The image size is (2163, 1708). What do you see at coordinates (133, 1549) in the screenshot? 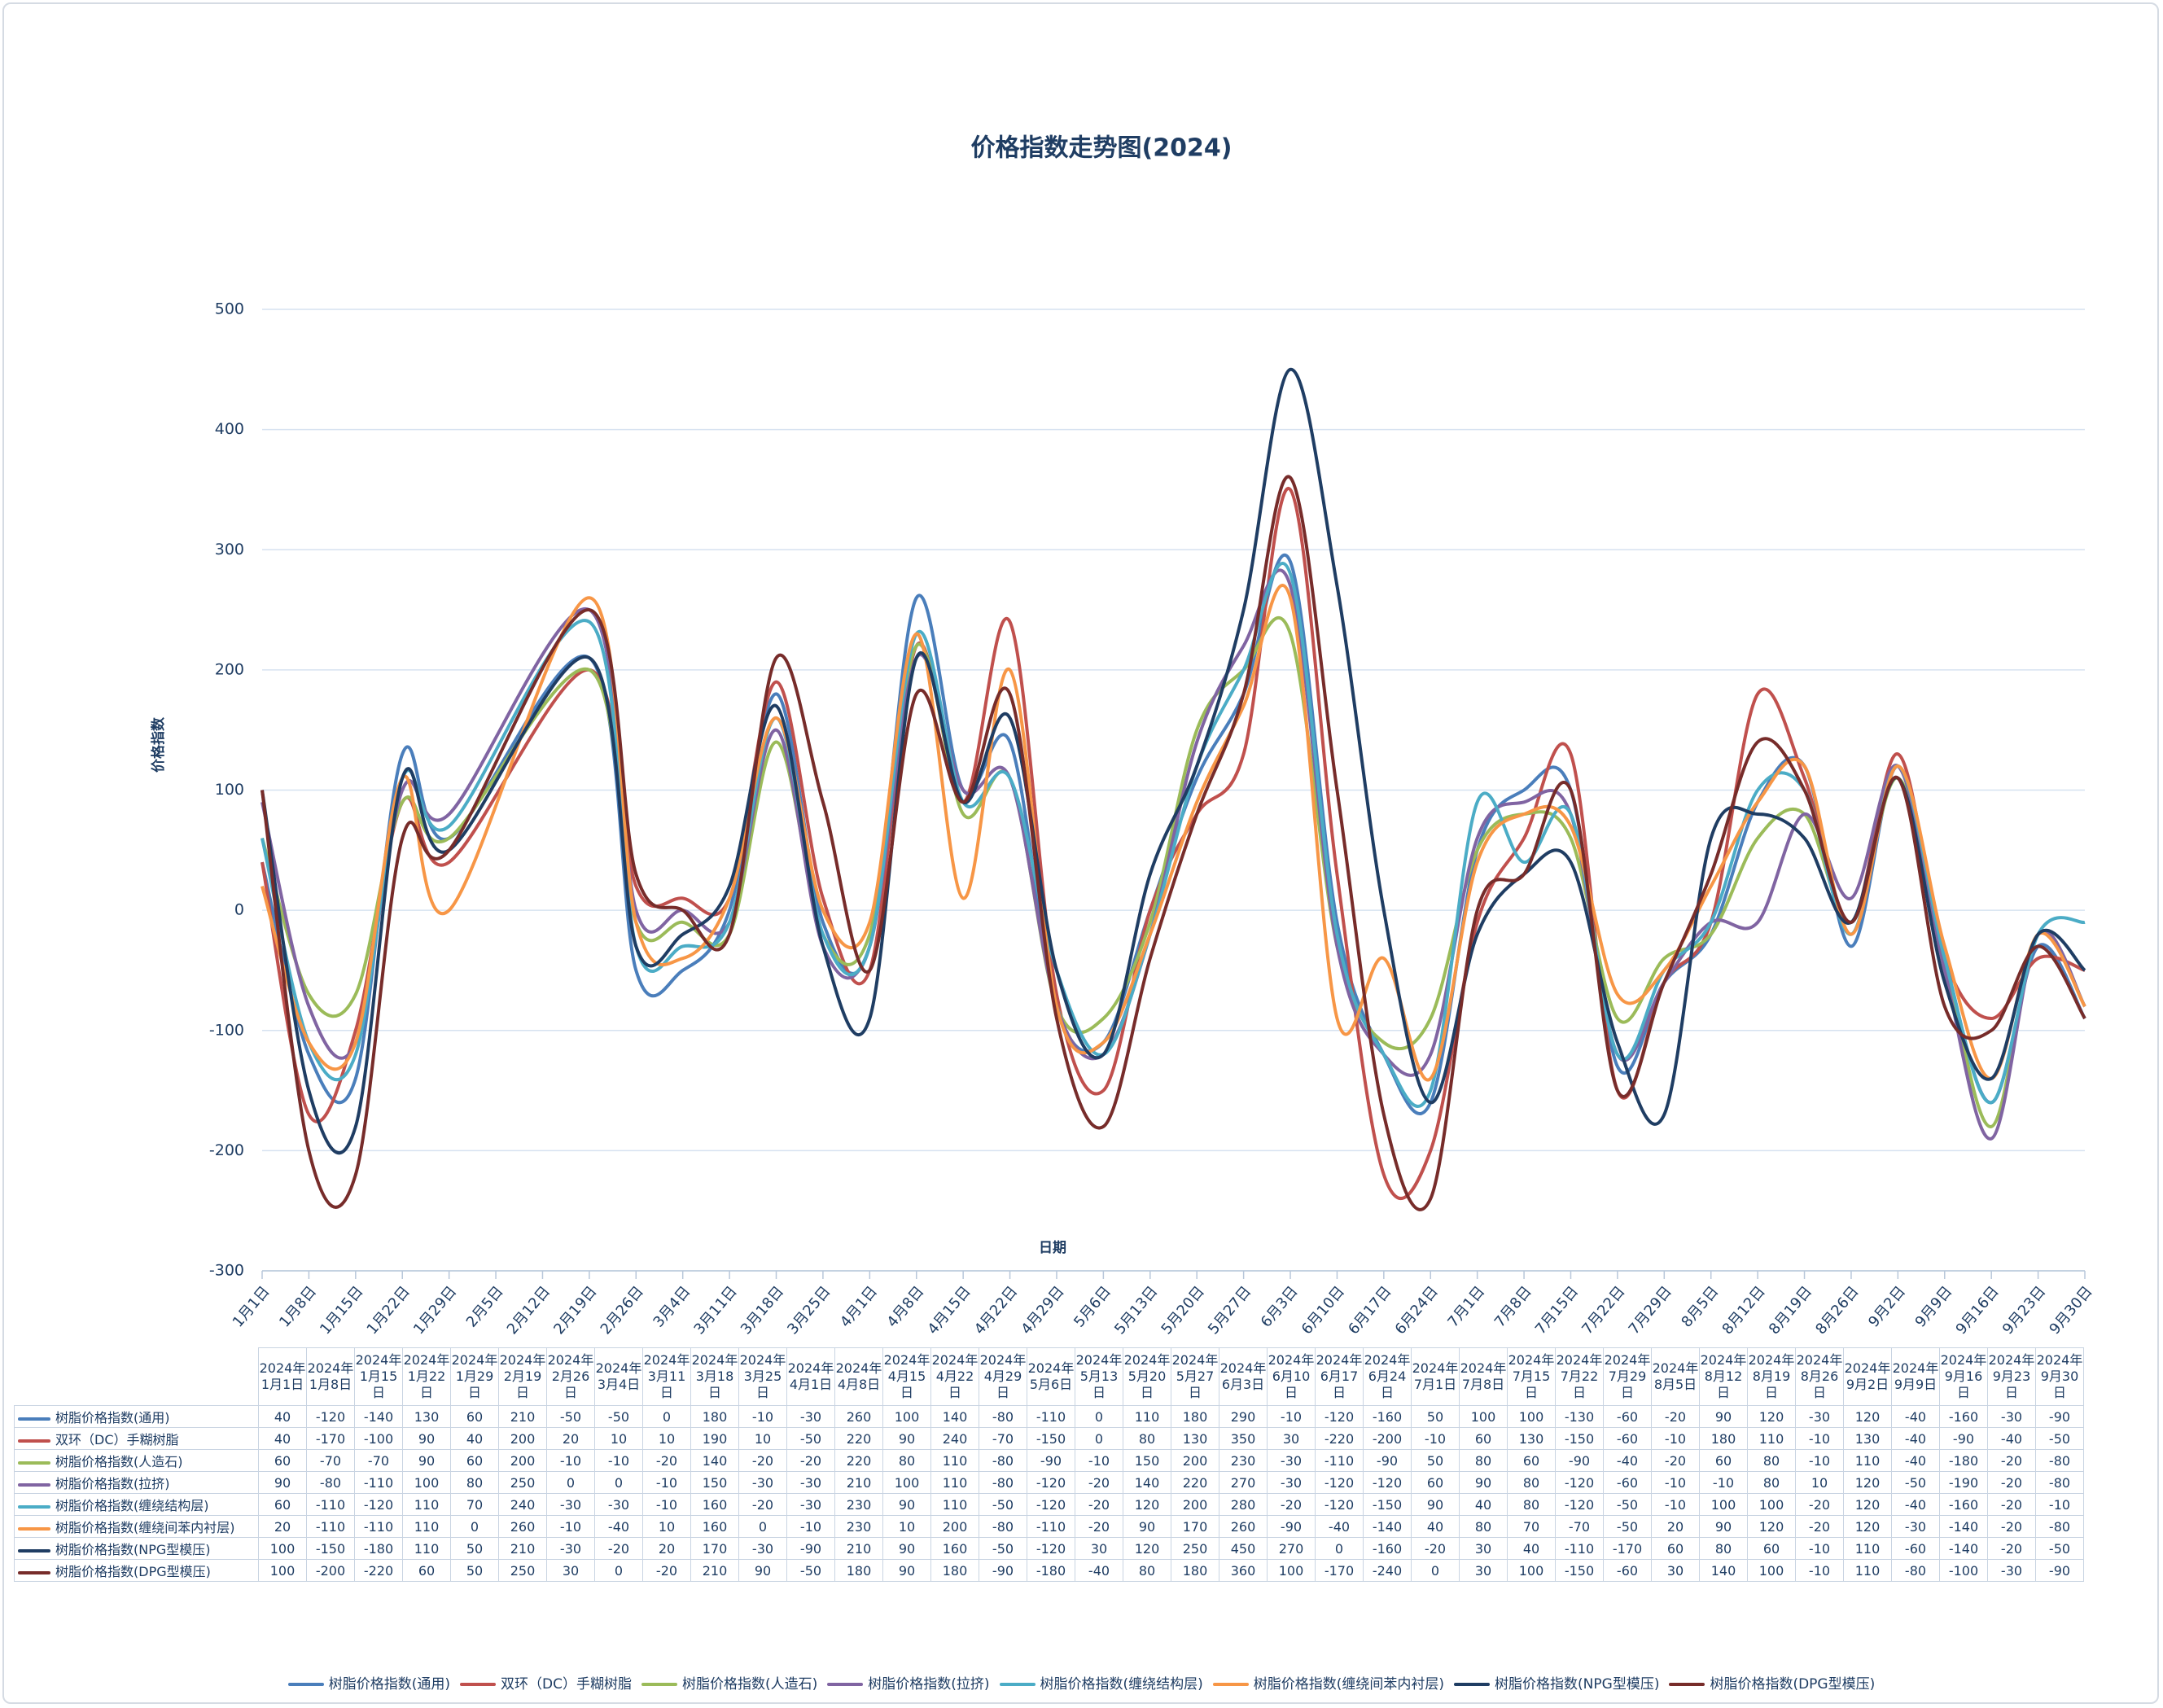
I see `row-name: 树脂价格指数(NPG型模压)` at bounding box center [133, 1549].